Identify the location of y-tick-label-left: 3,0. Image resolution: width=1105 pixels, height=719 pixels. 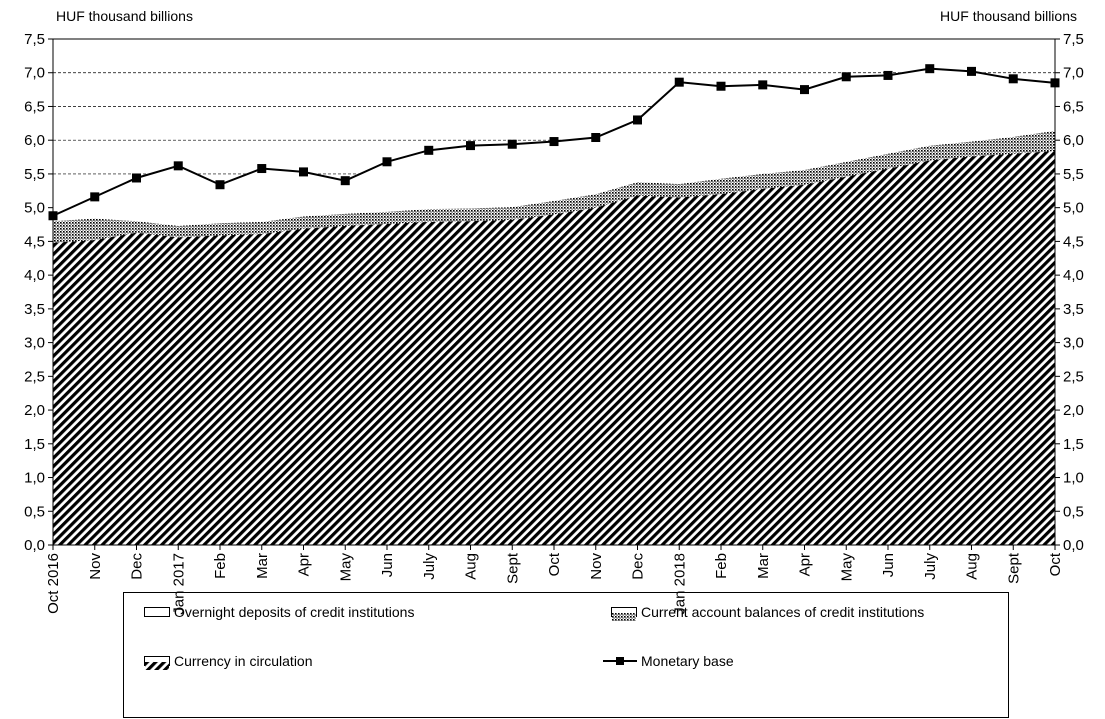
(34, 343).